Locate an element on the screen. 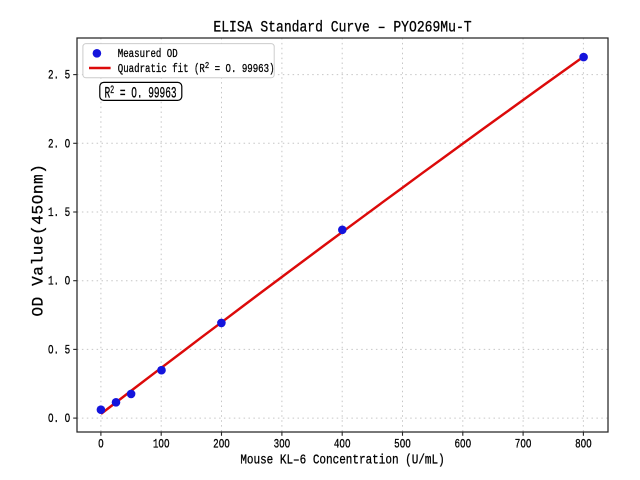 This screenshot has width=640, height=480. svg-text: OD Value(45Onm) is located at coordinates (39, 239).